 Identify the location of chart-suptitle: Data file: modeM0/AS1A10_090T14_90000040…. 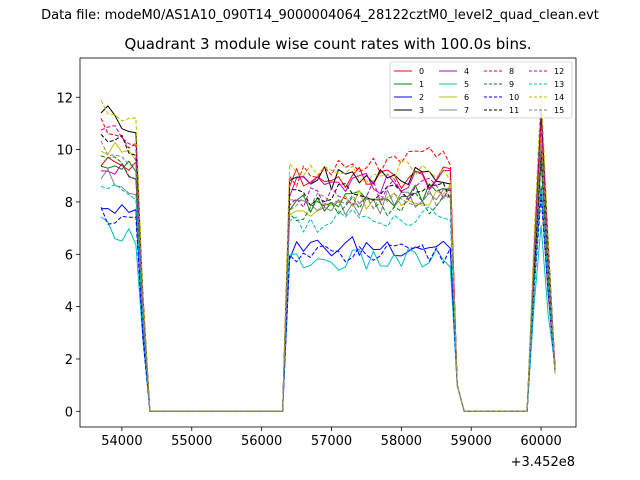
(320, 15).